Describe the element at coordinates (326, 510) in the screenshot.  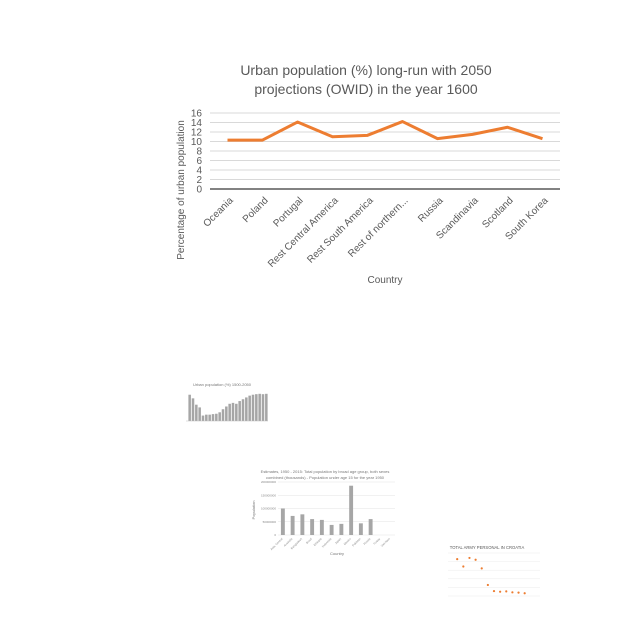
I see `thumbnail-2-bars` at that location.